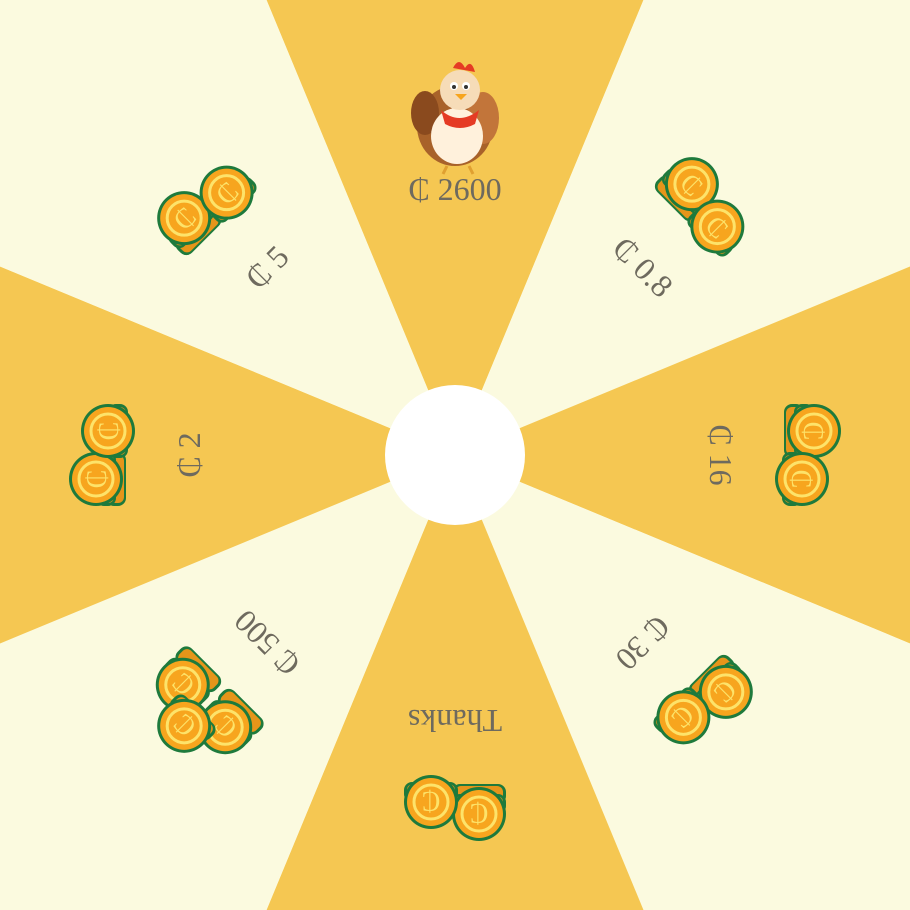 The width and height of the screenshot is (910, 910). Describe the element at coordinates (454, 189) in the screenshot. I see `segment-label: ₵ 2600` at that location.